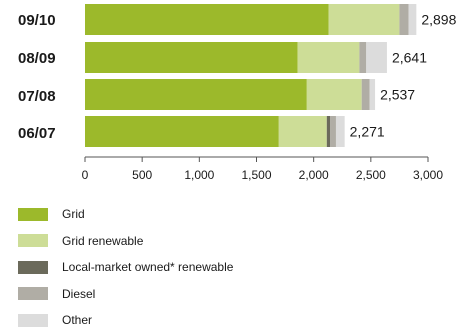 Image resolution: width=467 pixels, height=334 pixels. I want to click on category-label-0809: 08/09, so click(37, 58).